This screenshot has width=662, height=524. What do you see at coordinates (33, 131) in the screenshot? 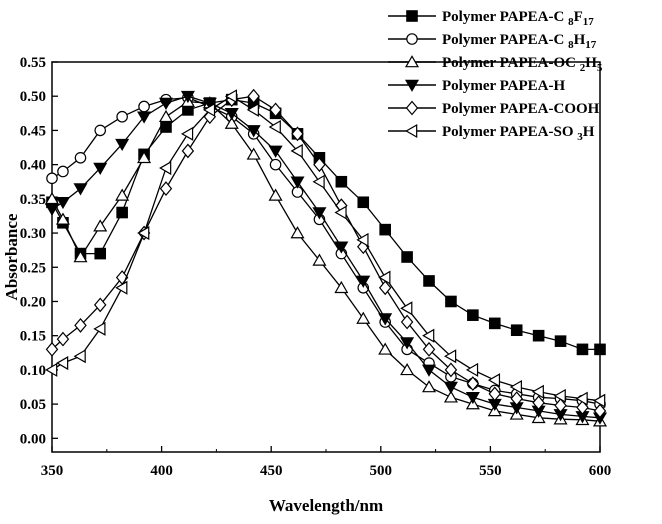
I see `y-tick-label: 0.45` at bounding box center [33, 131].